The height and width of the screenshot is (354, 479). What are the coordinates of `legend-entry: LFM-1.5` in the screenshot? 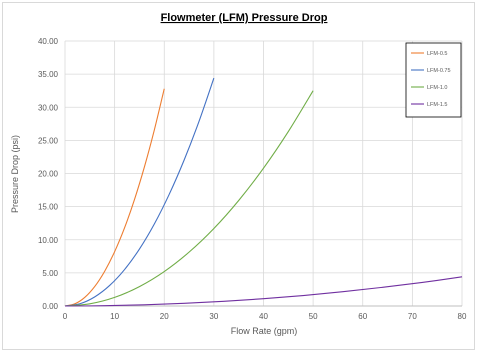 It's located at (437, 105).